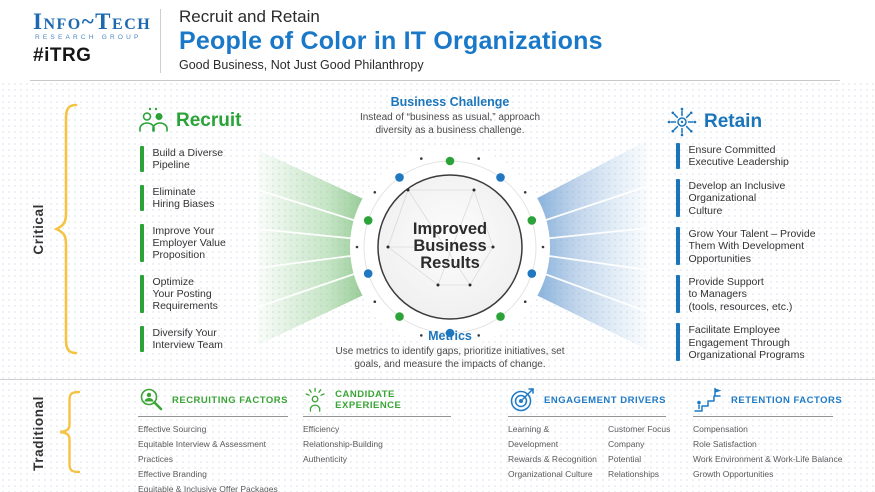 Image resolution: width=875 pixels, height=492 pixels. What do you see at coordinates (720, 429) in the screenshot?
I see `factor-item: Compensation` at bounding box center [720, 429].